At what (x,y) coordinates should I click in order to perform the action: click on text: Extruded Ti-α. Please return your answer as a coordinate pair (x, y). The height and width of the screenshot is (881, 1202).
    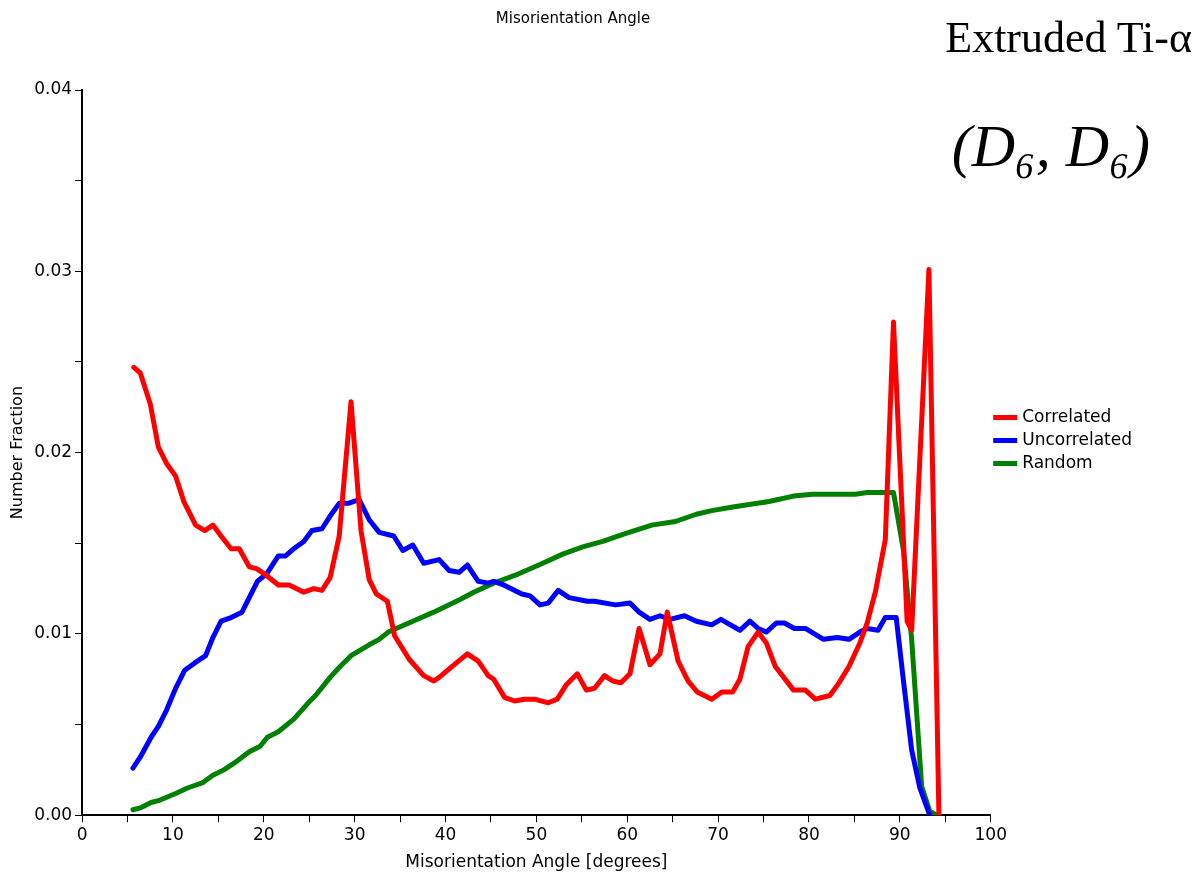
    Looking at the image, I should click on (1068, 37).